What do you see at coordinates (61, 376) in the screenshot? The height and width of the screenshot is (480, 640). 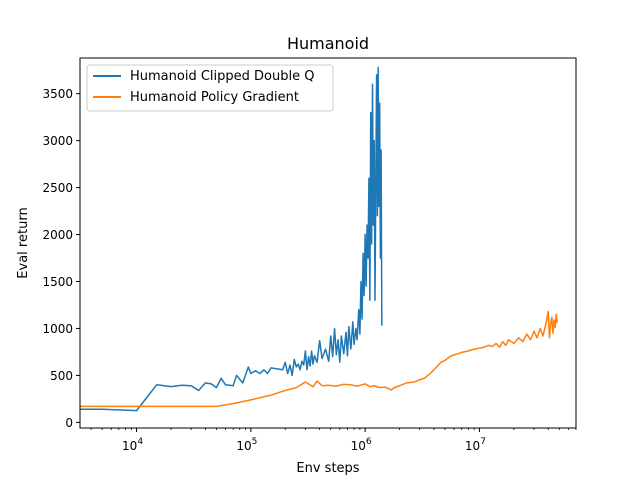 I see `y-tick-label-1: 500` at bounding box center [61, 376].